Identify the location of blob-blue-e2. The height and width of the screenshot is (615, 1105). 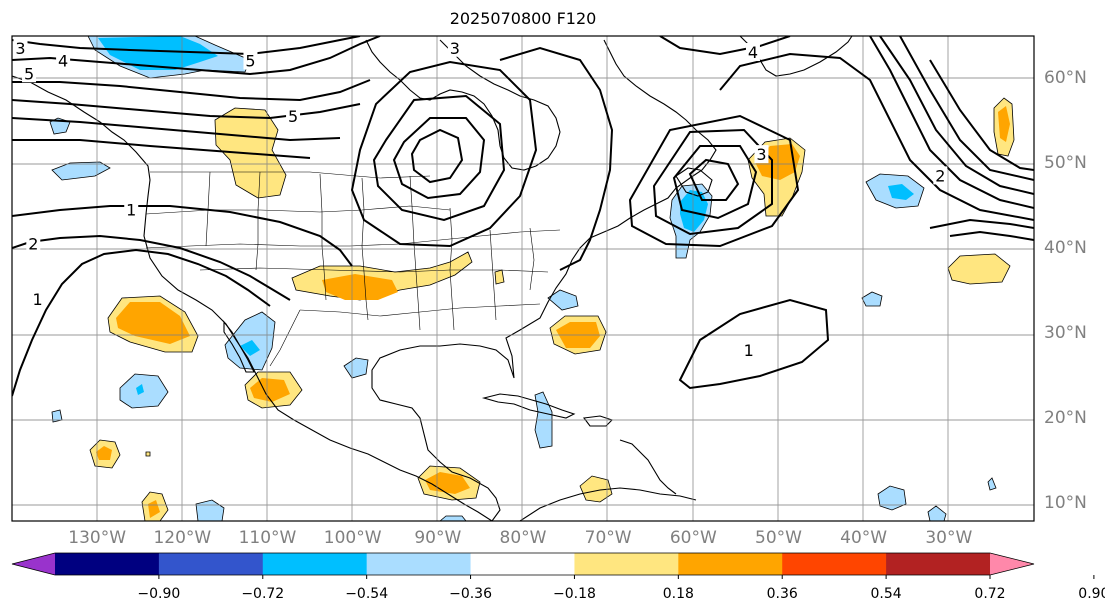
(872, 299).